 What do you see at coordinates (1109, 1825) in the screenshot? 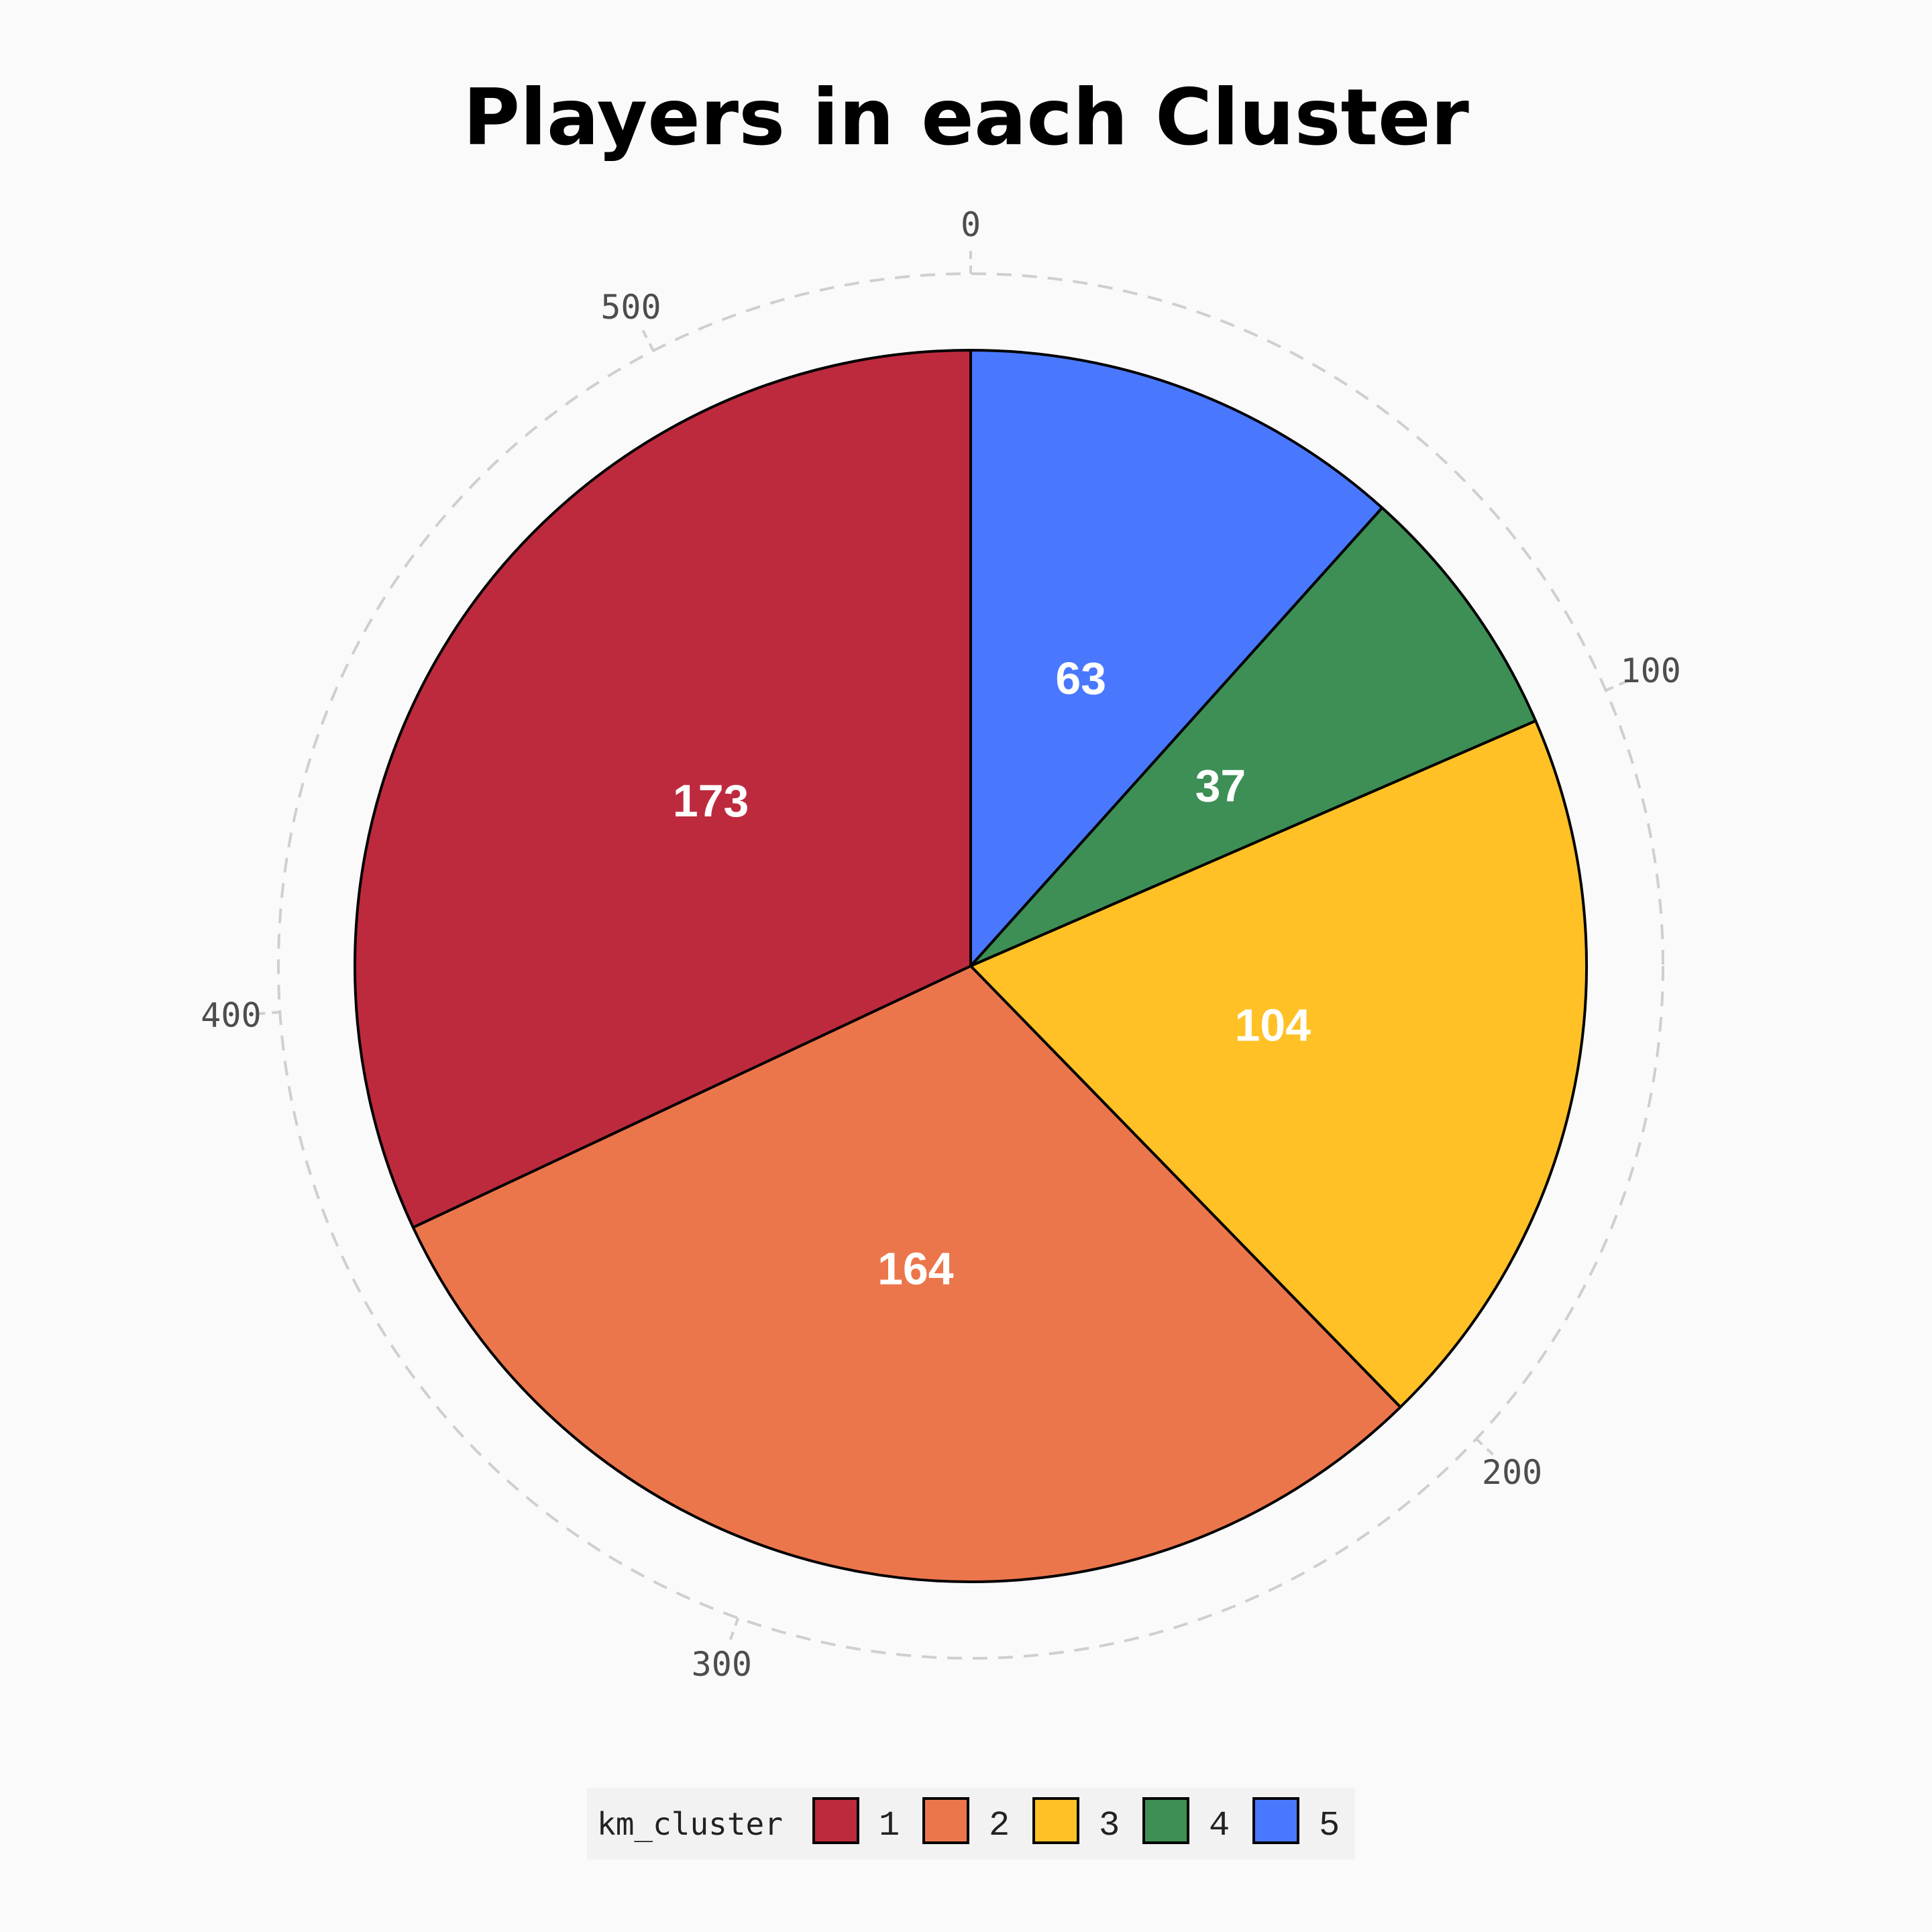
I see `legend-label-3: 3` at bounding box center [1109, 1825].